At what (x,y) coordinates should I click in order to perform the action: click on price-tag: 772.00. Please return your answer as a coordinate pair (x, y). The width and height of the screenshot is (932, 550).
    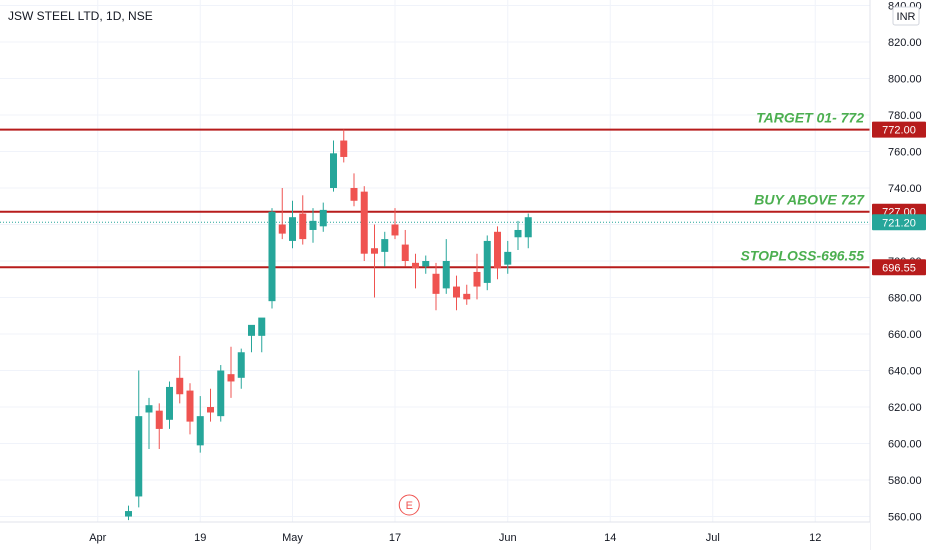
    Looking at the image, I should click on (899, 129).